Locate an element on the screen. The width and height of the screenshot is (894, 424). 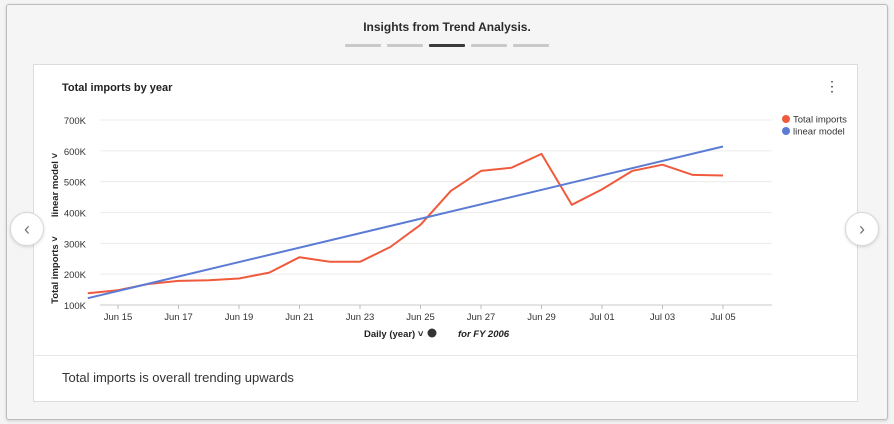
x-tick-label: Jun 15 is located at coordinates (118, 317).